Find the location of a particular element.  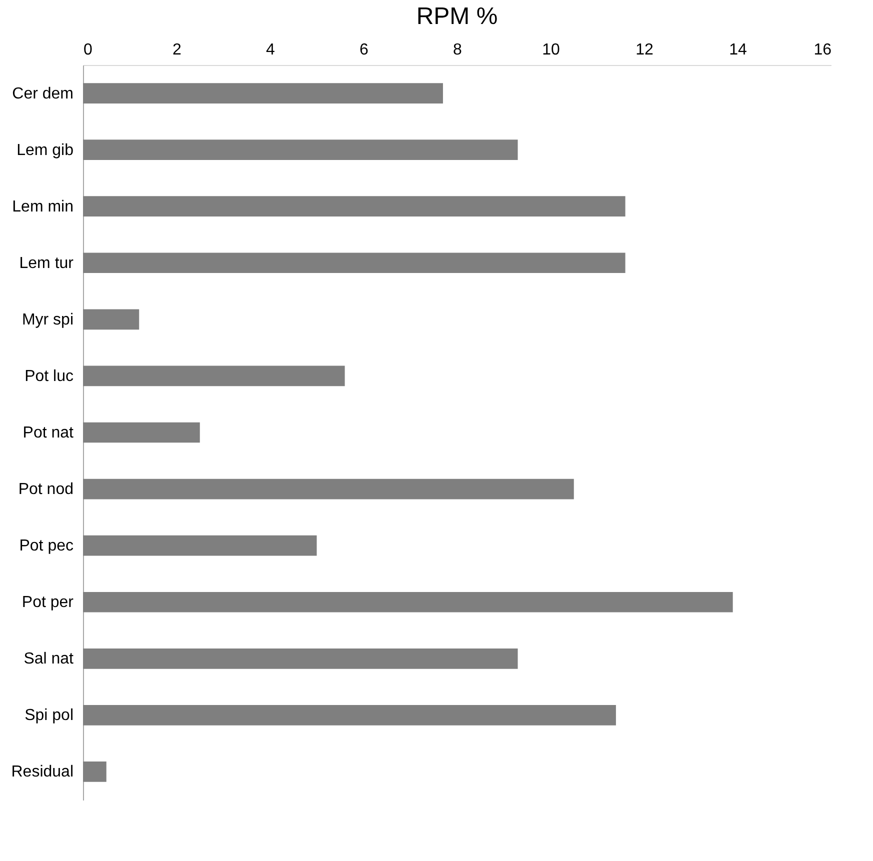

x-tick-label: 2 is located at coordinates (177, 50).